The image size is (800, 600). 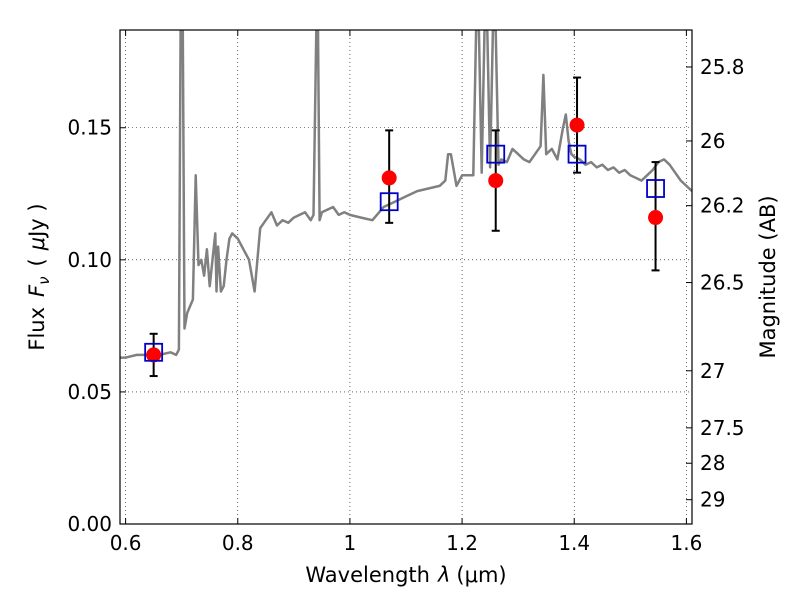 I want to click on y-tick-label: 0.05, so click(x=89, y=392).